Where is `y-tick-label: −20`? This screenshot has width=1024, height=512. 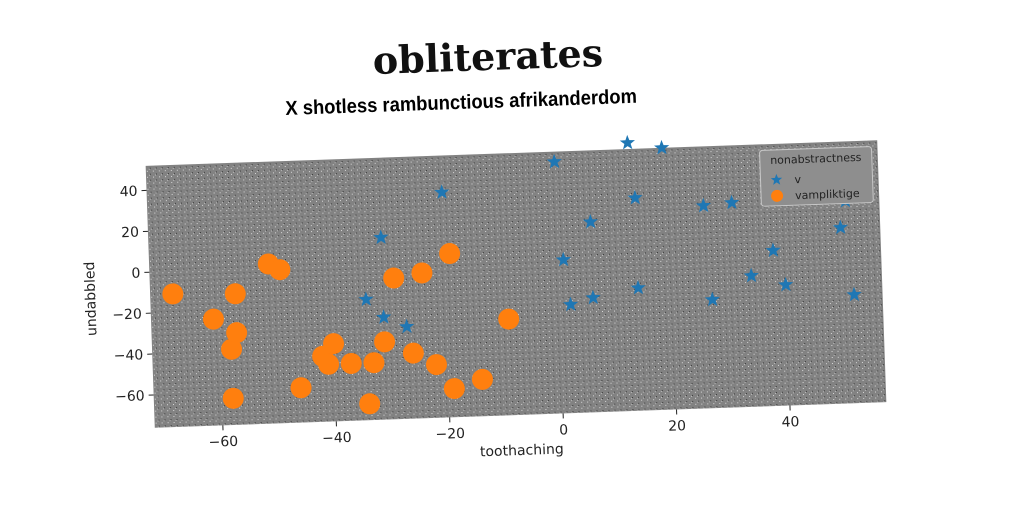 y-tick-label: −20 is located at coordinates (127, 314).